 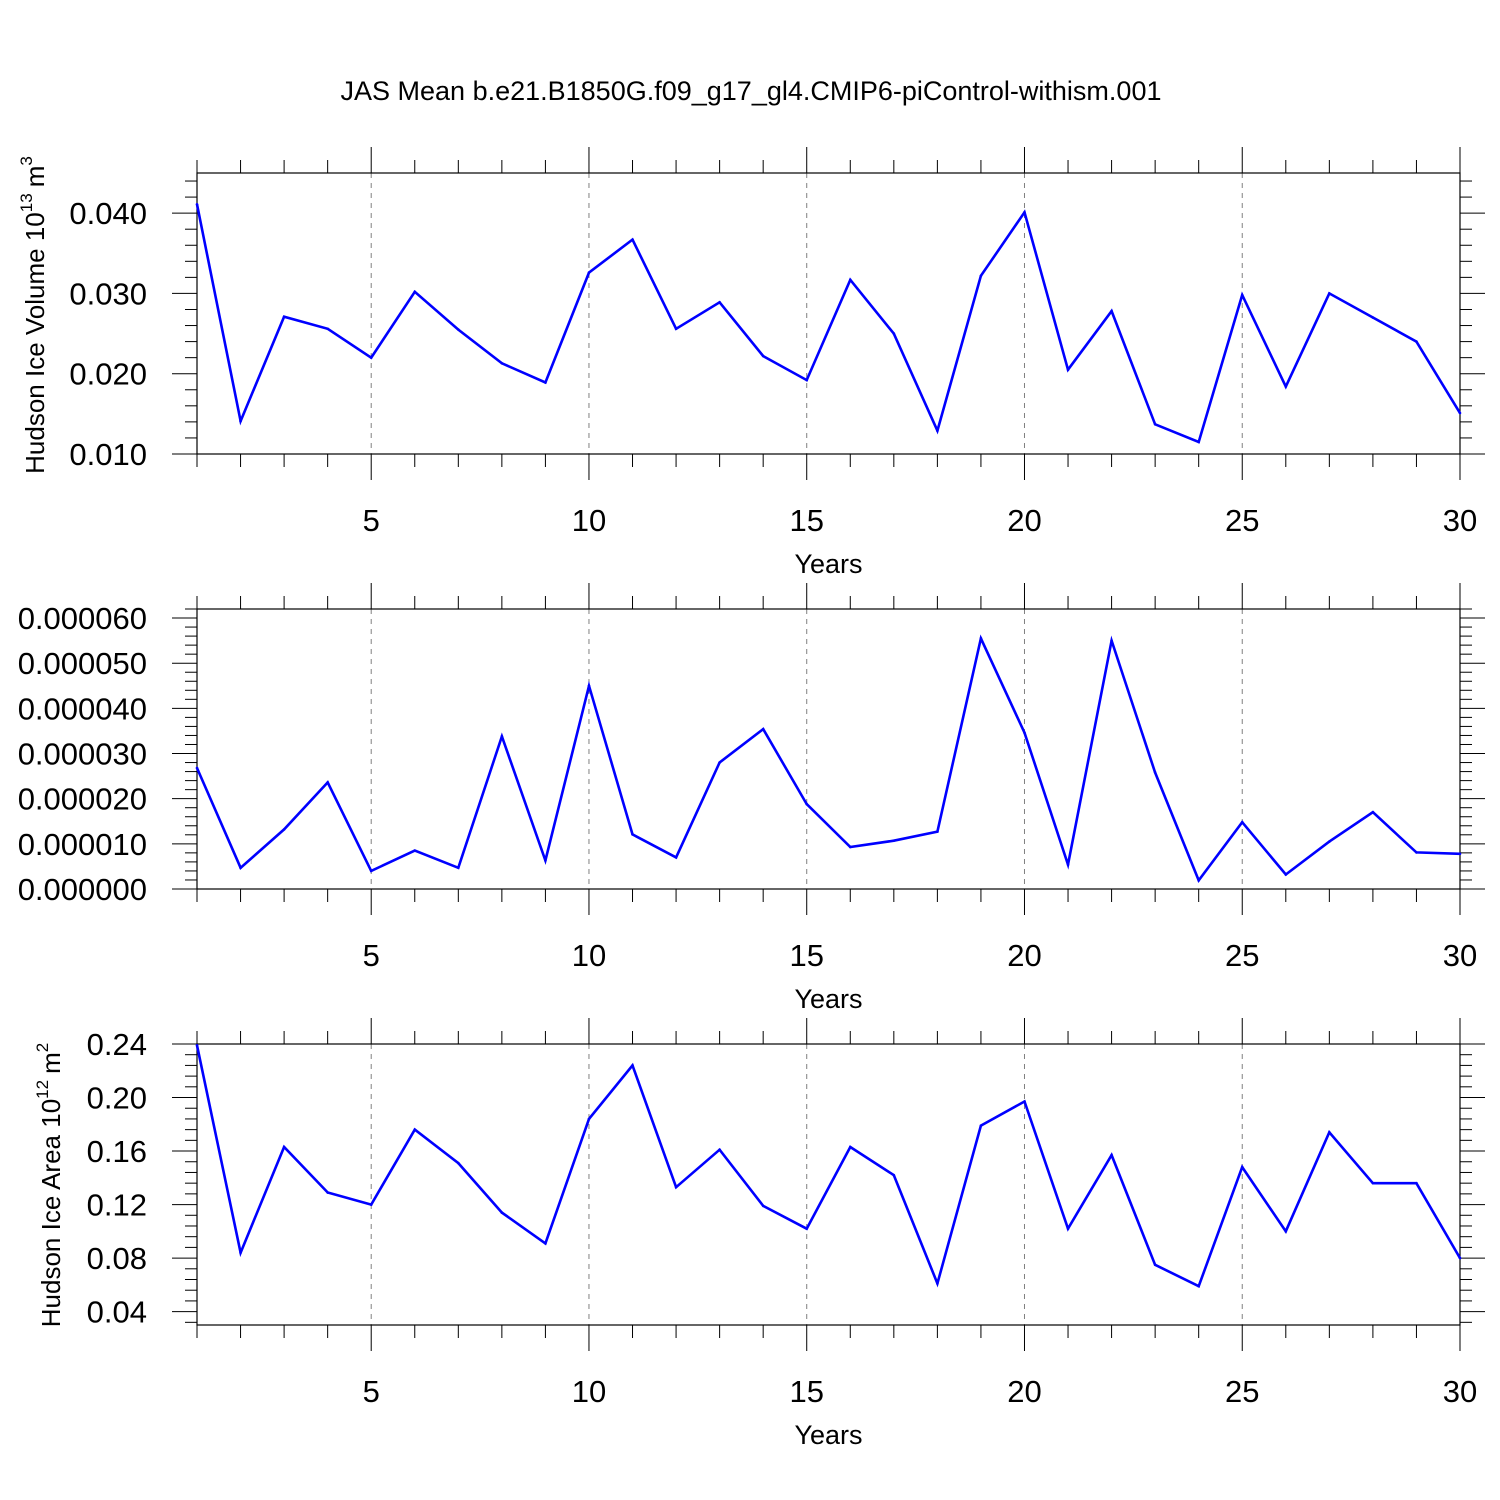 What do you see at coordinates (1024, 520) in the screenshot?
I see `x-tick-label: 20` at bounding box center [1024, 520].